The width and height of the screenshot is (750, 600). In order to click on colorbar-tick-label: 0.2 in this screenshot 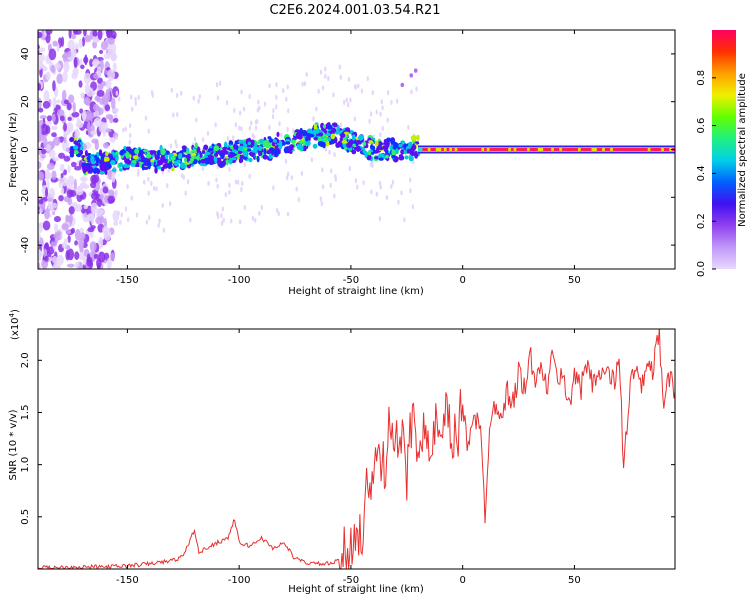, I will do `click(701, 221)`.